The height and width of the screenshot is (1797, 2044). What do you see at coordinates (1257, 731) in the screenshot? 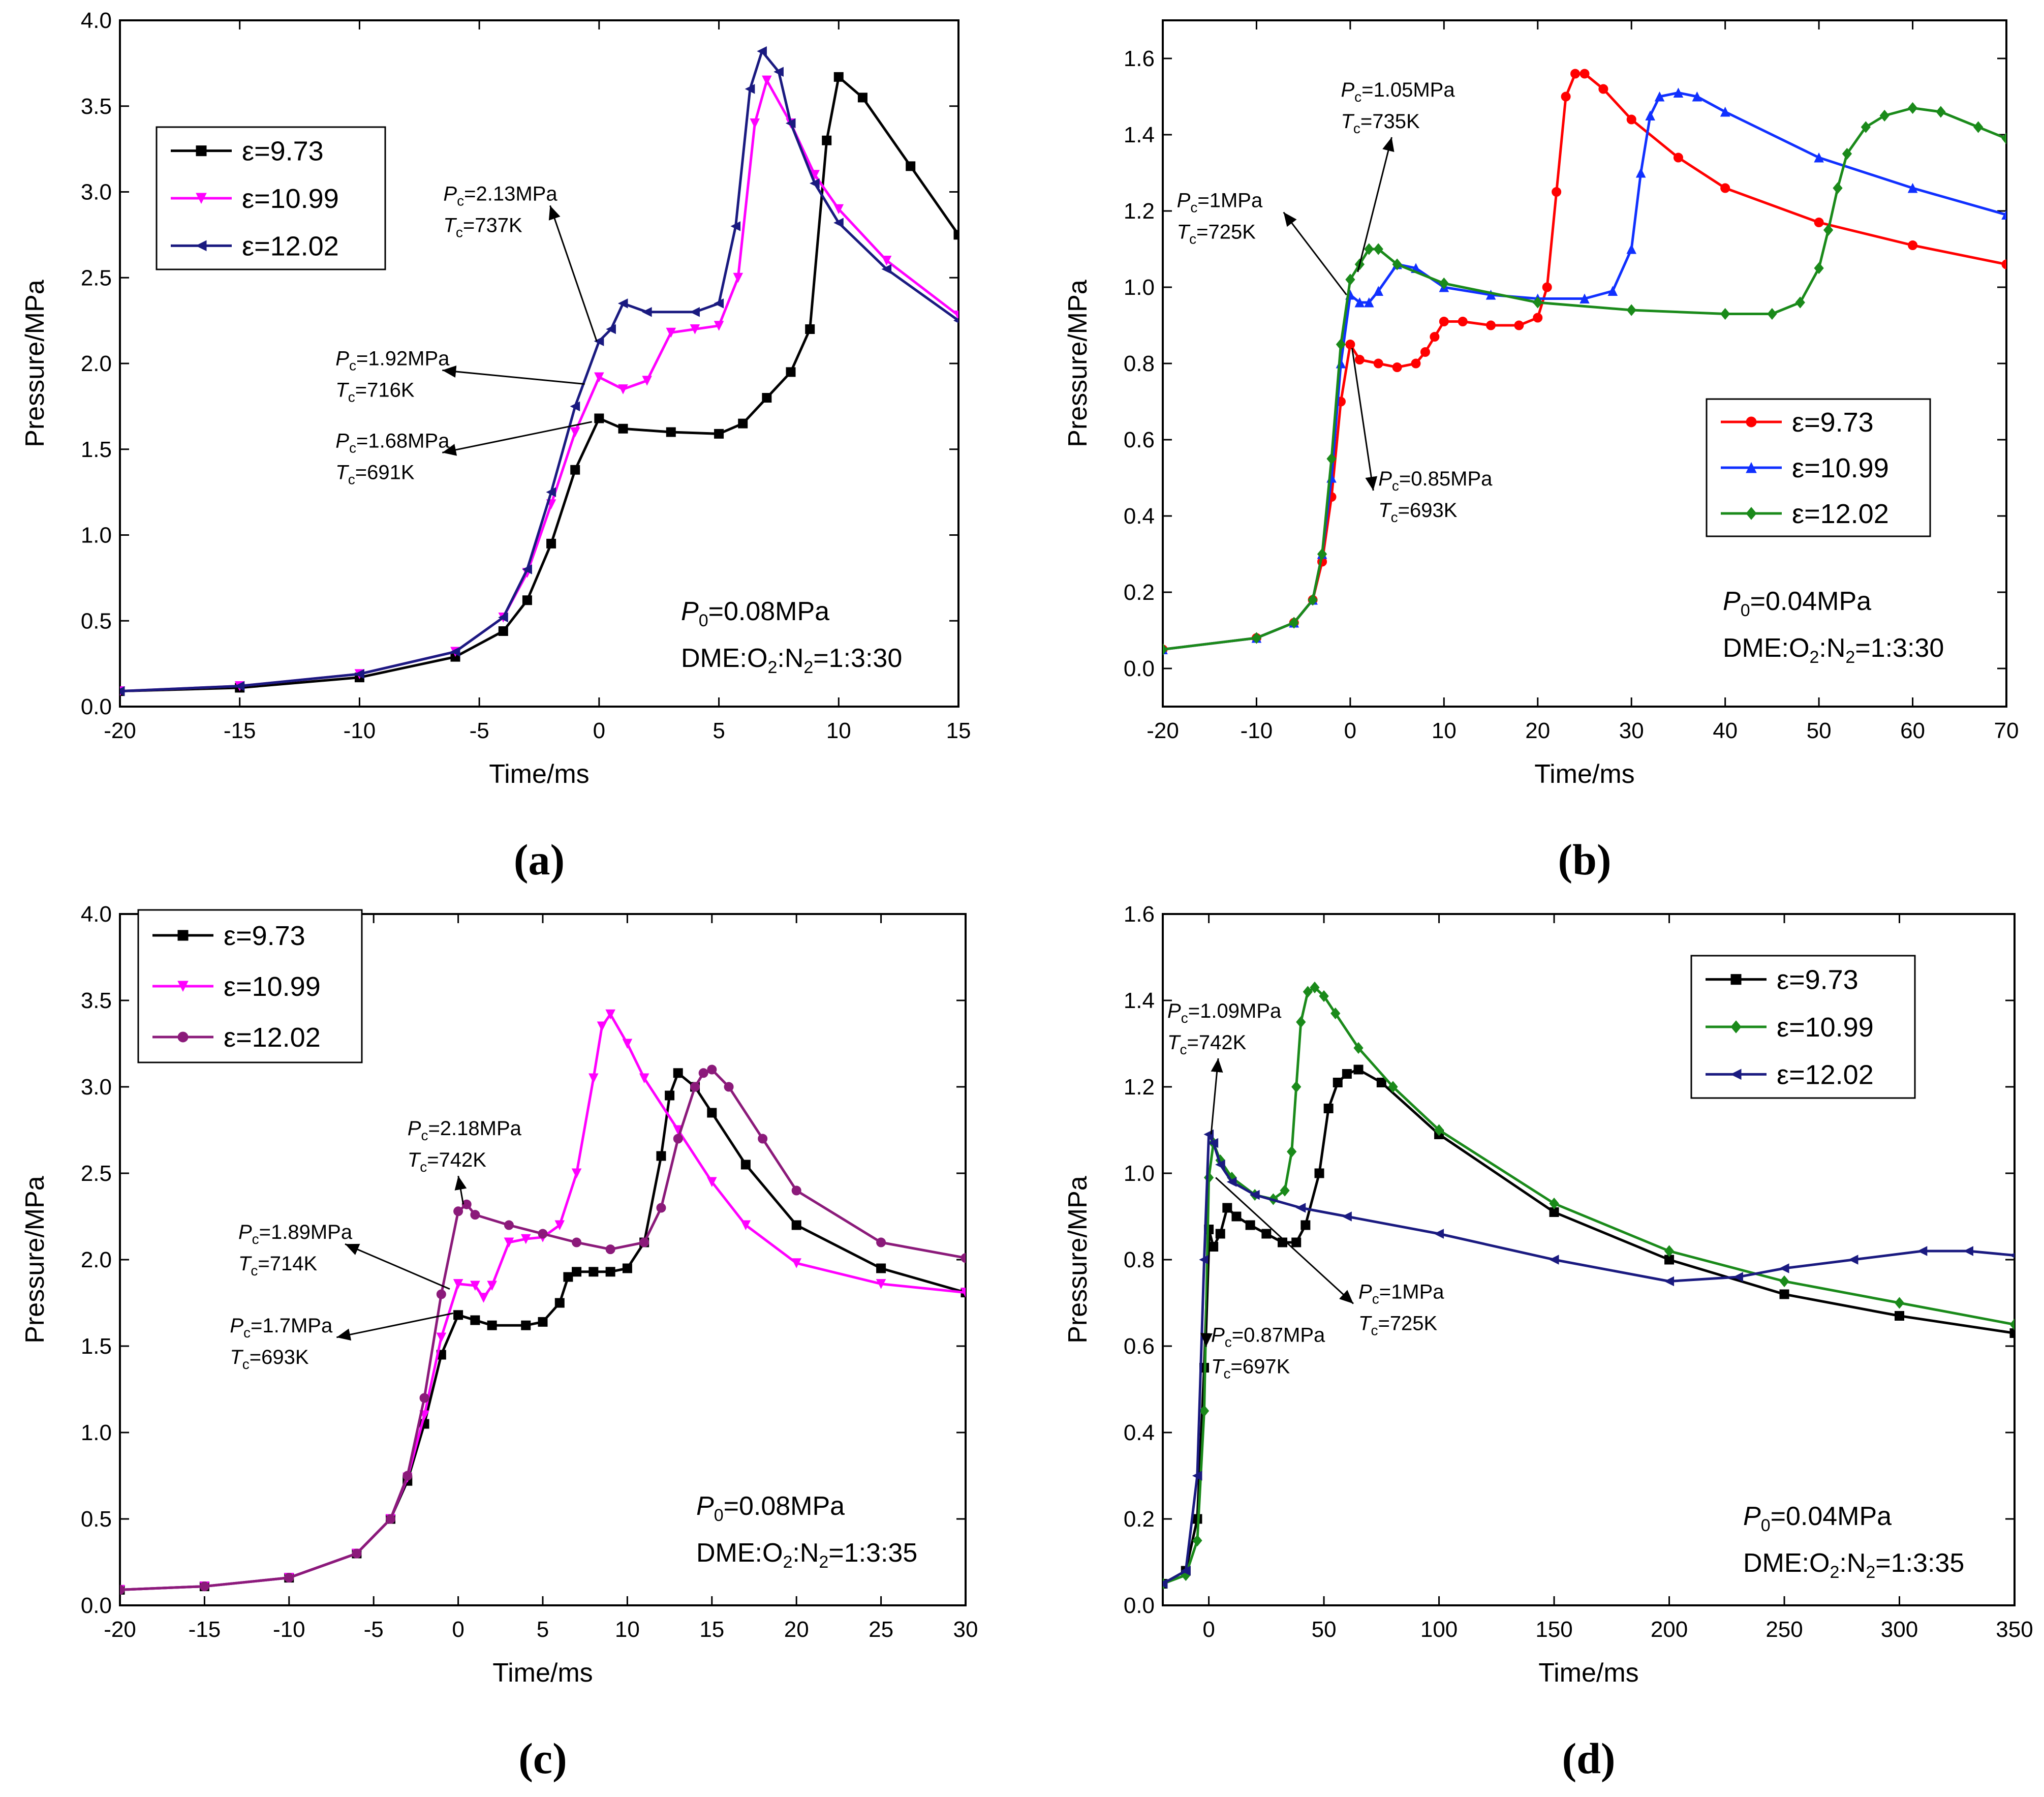
I see `x-tick-label: -10` at bounding box center [1257, 731].